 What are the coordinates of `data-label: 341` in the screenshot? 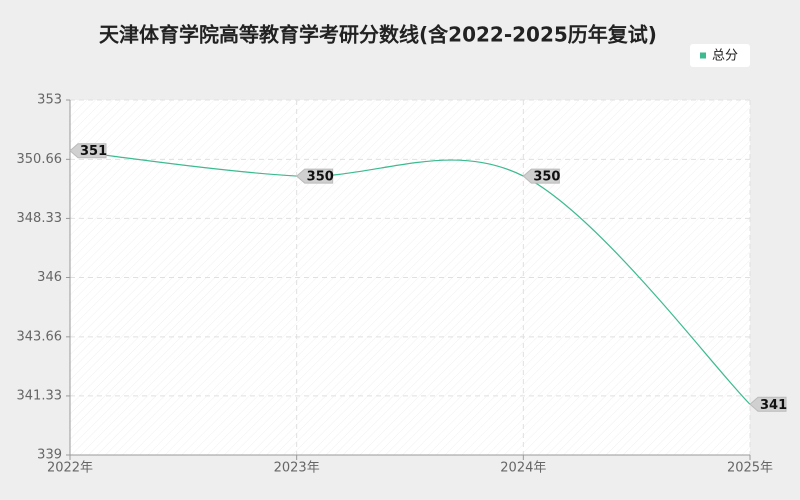 It's located at (773, 405).